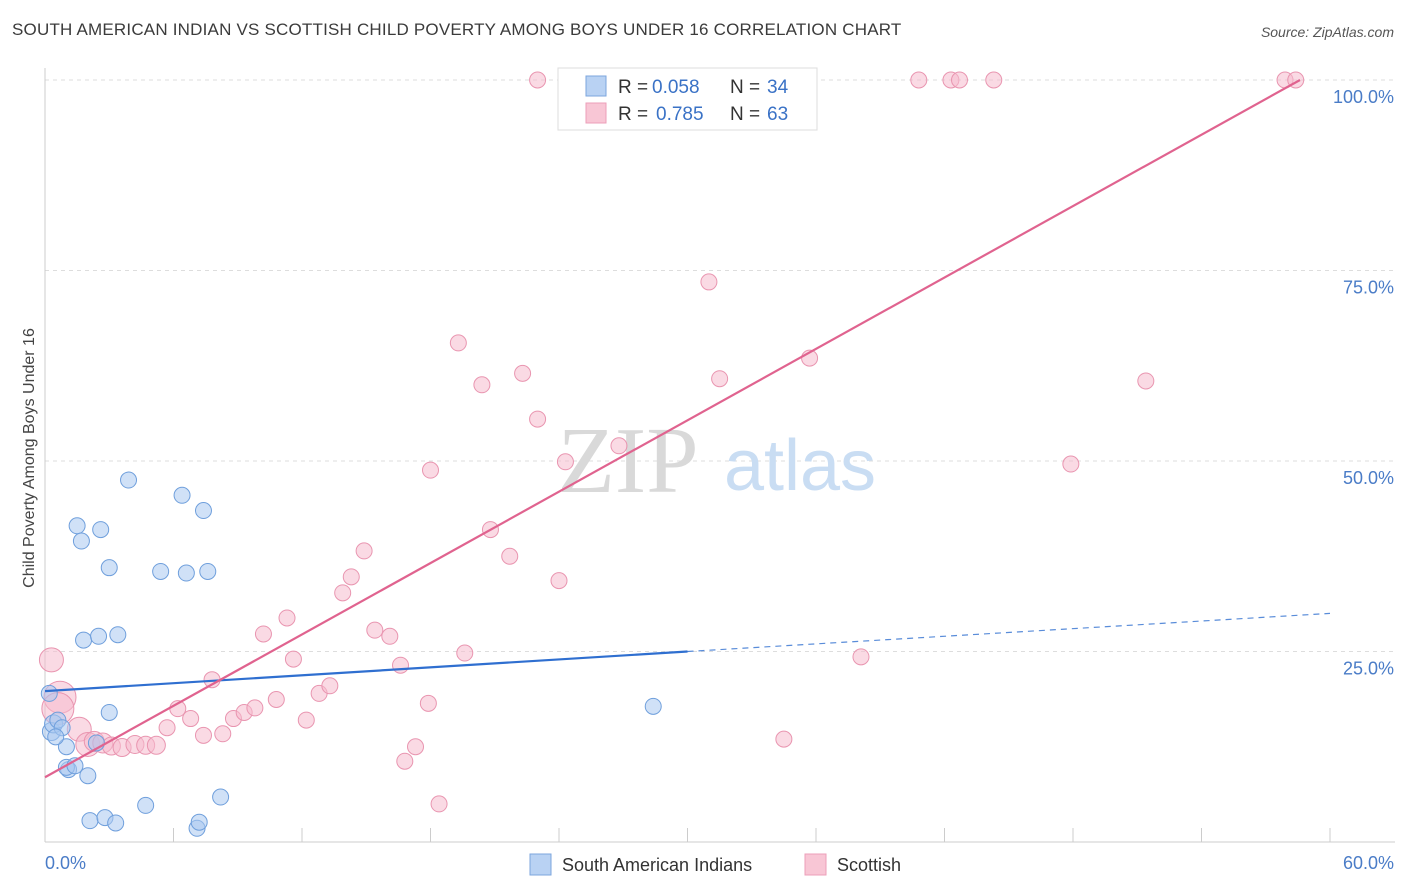 This screenshot has width=1406, height=892. I want to click on stats-r-value-pink: 0.785, so click(680, 114).